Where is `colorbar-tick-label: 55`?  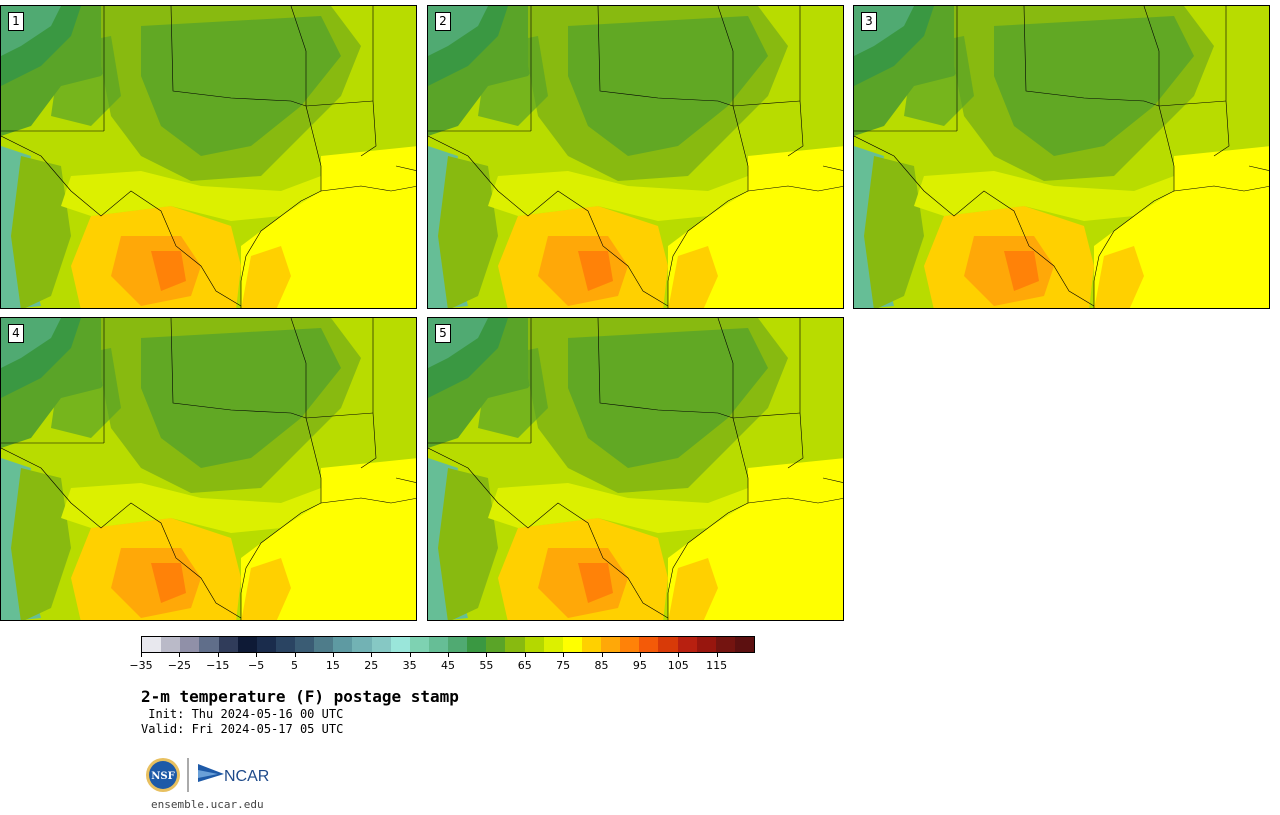 colorbar-tick-label: 55 is located at coordinates (486, 665).